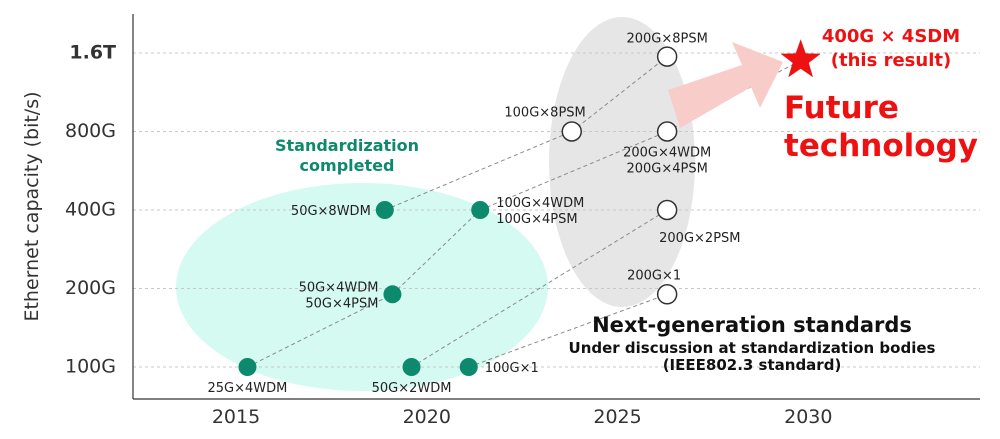 This screenshot has height=439, width=1000. I want to click on completed-caption: Standardization, so click(347, 145).